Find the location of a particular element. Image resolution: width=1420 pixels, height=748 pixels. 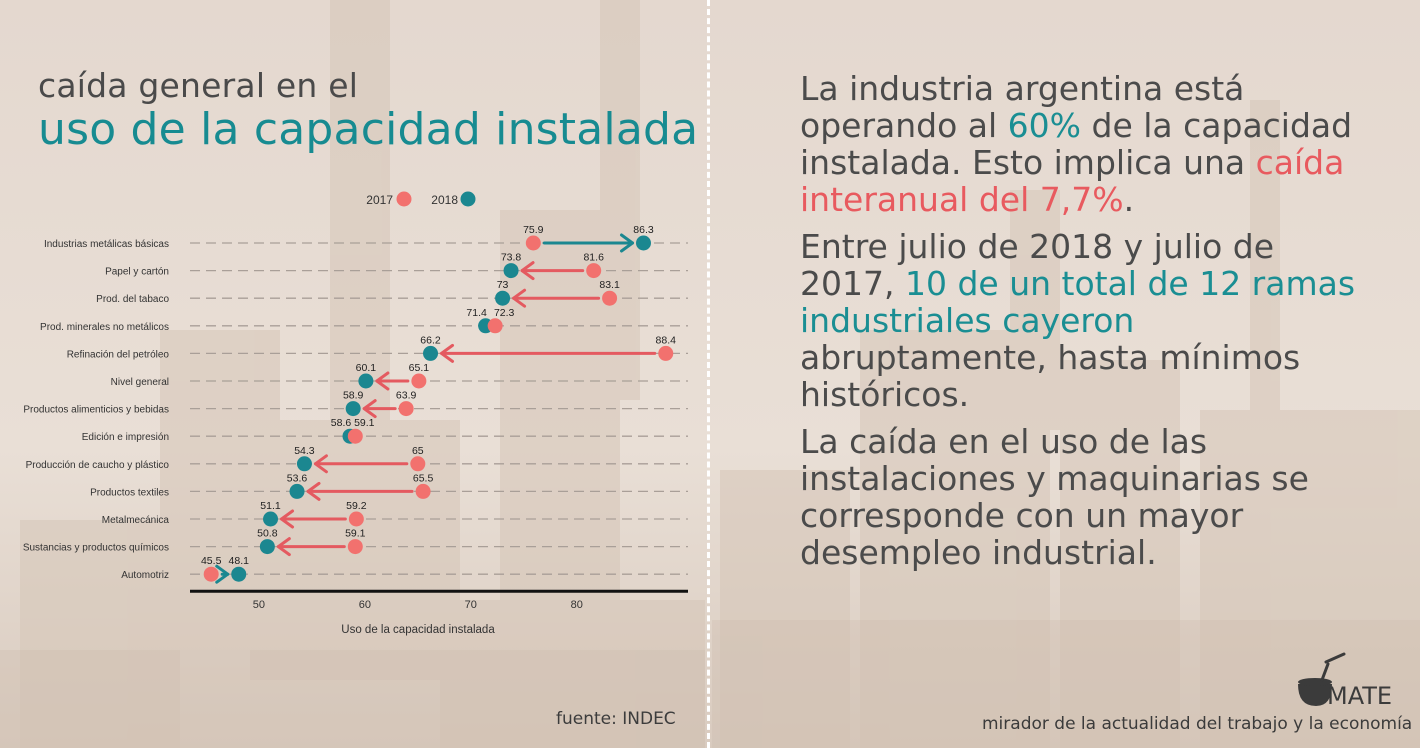

chart-row: Prod. minerales no metálicos 72.3 71.4 is located at coordinates (364, 320).